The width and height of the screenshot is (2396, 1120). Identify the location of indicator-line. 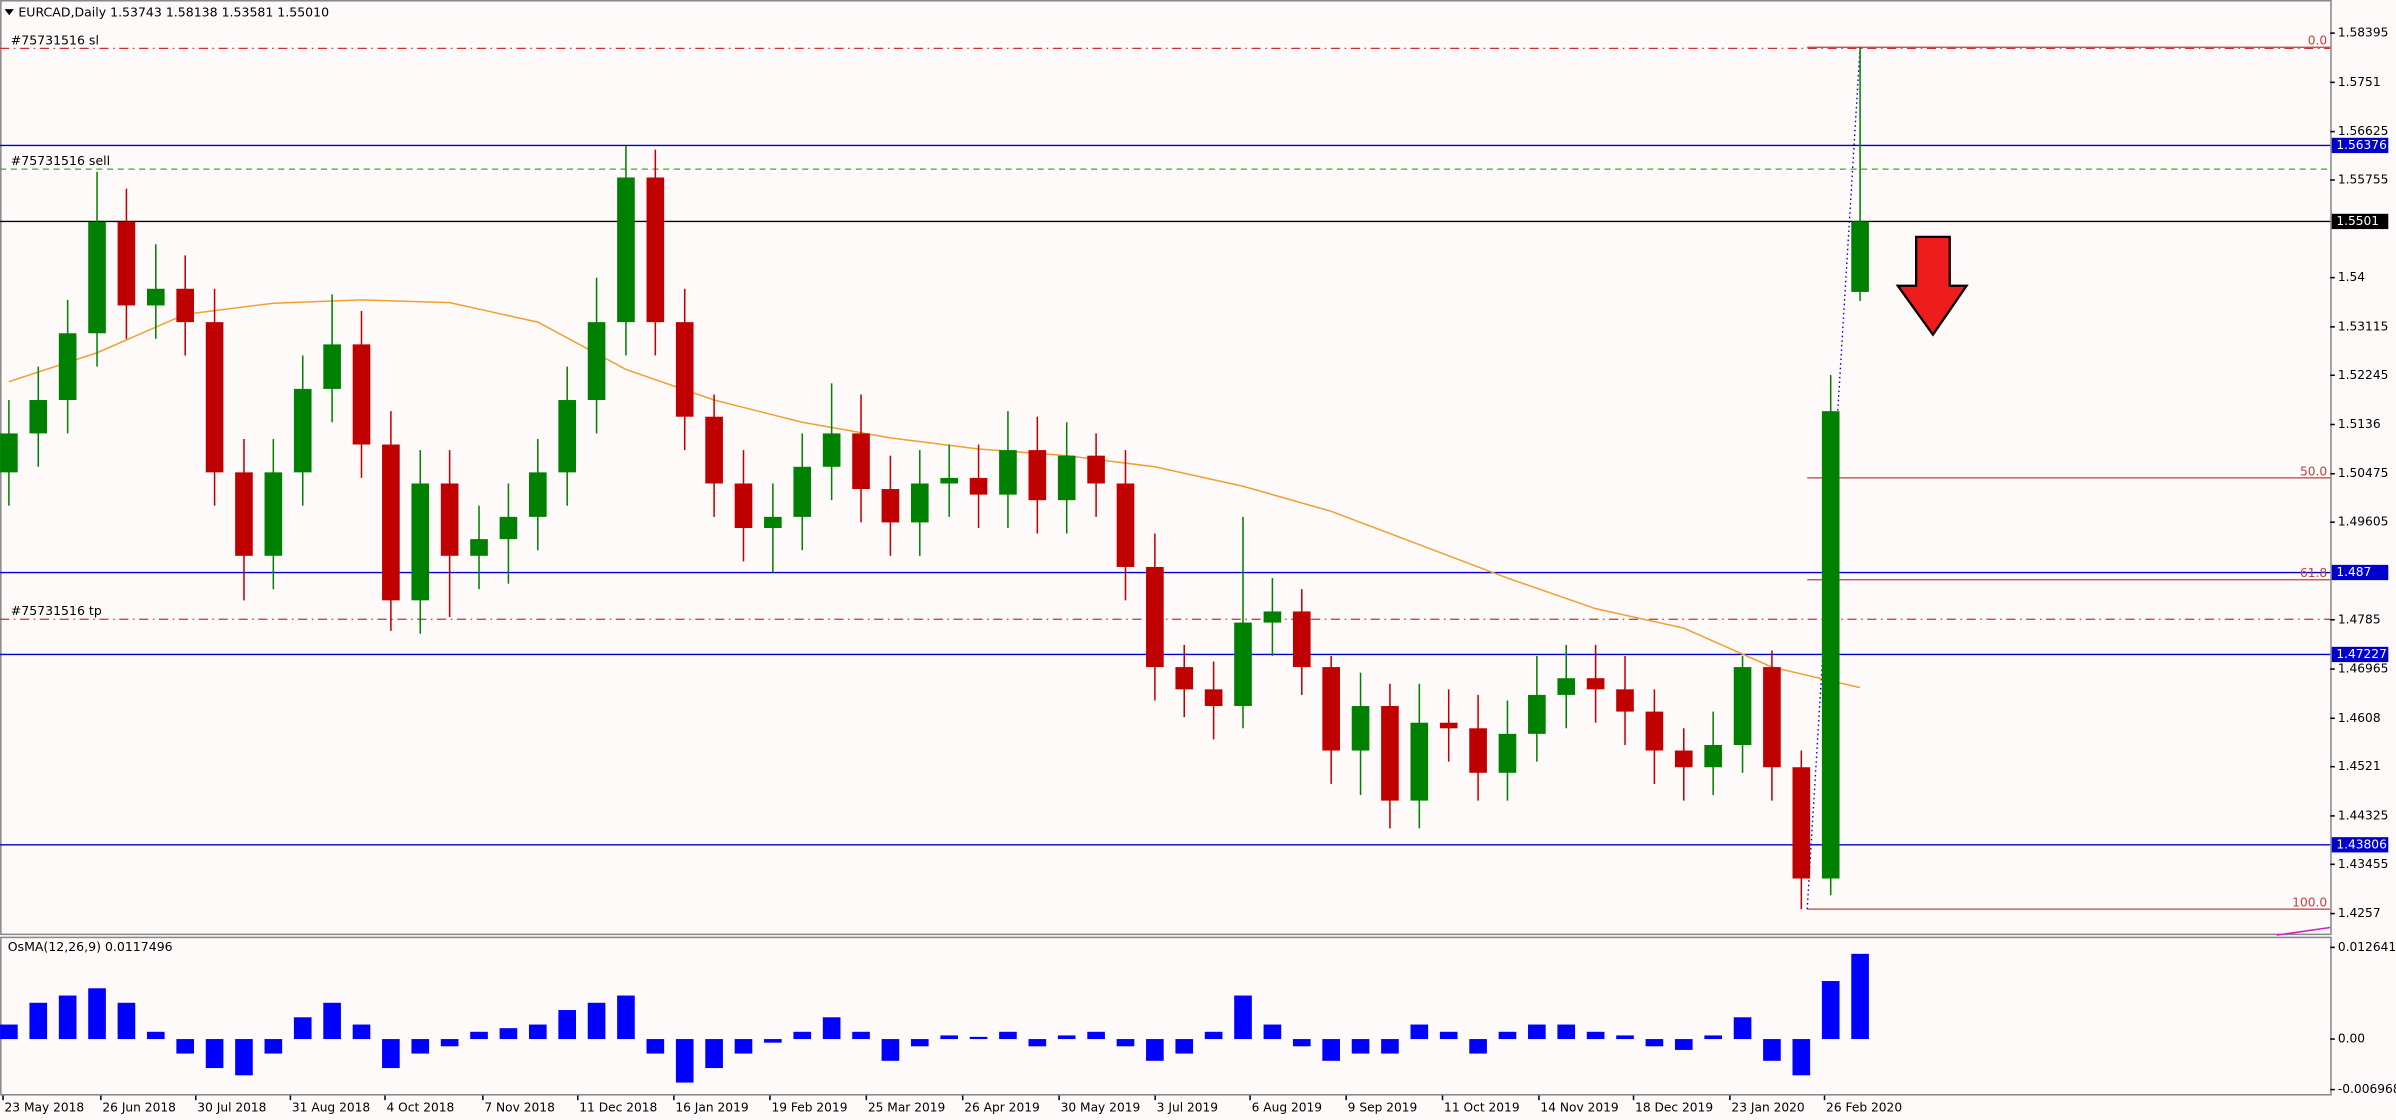
(2303, 931).